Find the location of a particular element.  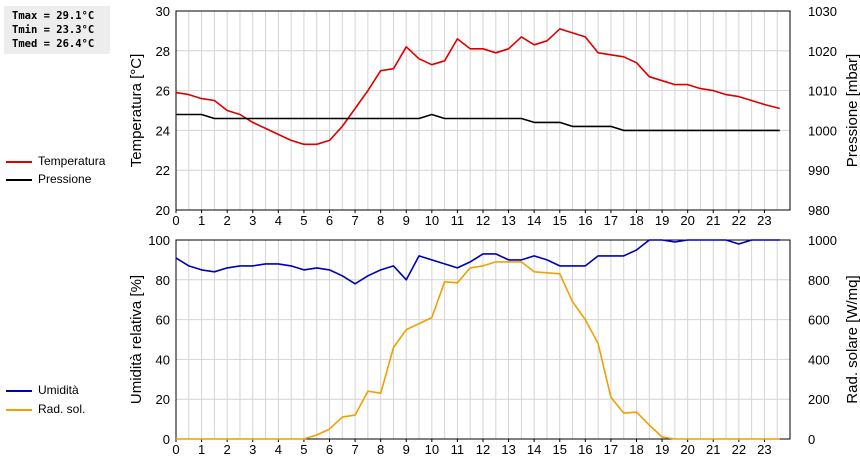

hum-chart-x-tick-label: 7 is located at coordinates (354, 449).